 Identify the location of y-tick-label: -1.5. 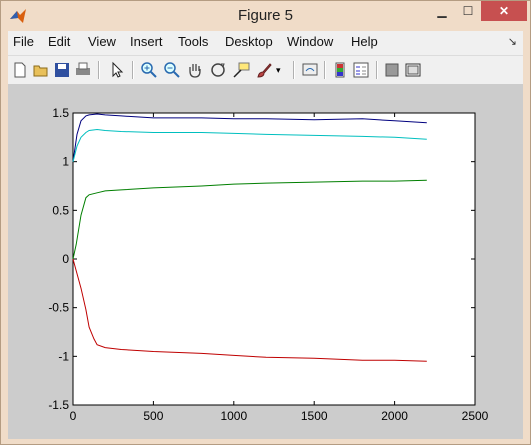
(58, 405).